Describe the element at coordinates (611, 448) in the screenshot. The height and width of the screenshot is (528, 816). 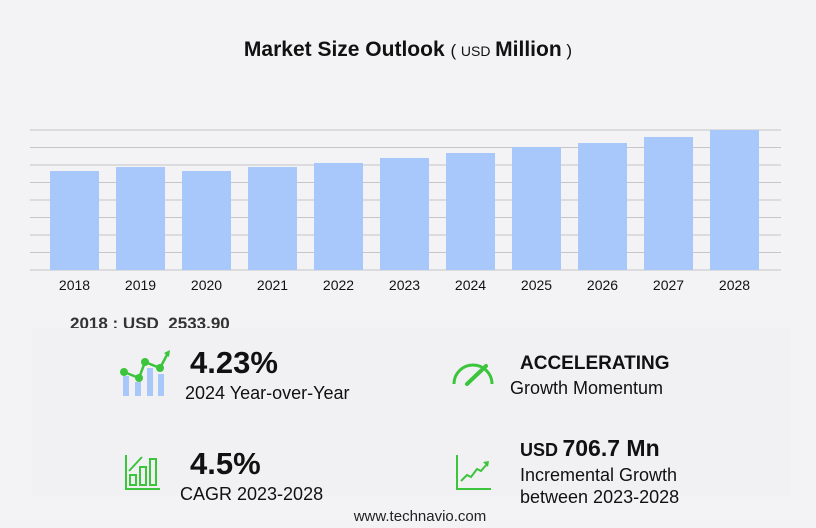
I see `incremental-amount: 706.7 Mn` at that location.